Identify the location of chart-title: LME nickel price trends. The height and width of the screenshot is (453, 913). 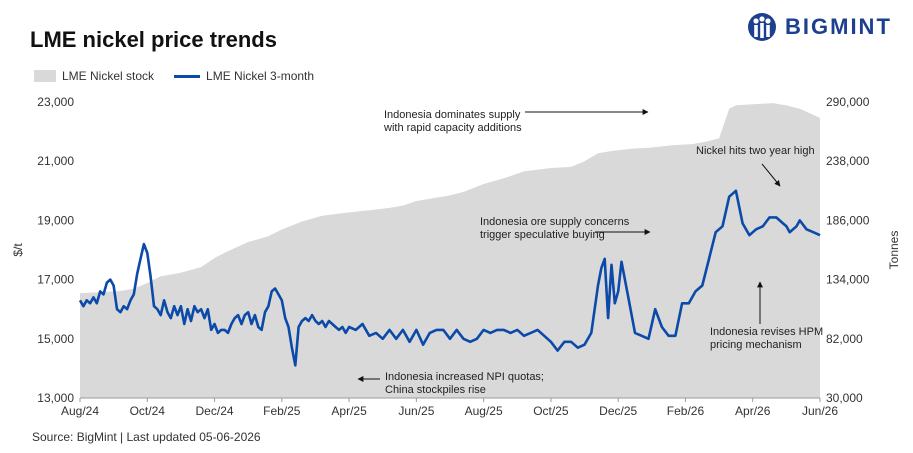
(153, 39).